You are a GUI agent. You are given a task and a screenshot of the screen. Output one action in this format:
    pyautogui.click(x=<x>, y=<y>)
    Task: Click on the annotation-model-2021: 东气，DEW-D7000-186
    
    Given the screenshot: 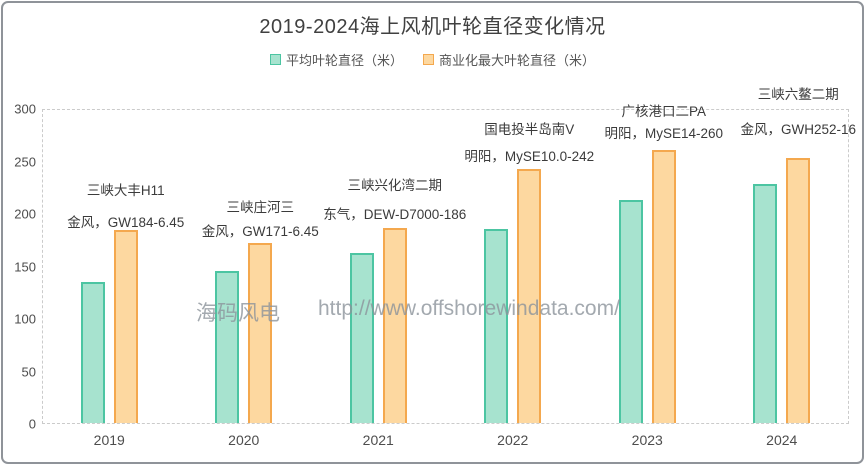 What is the action you would take?
    pyautogui.click(x=395, y=214)
    